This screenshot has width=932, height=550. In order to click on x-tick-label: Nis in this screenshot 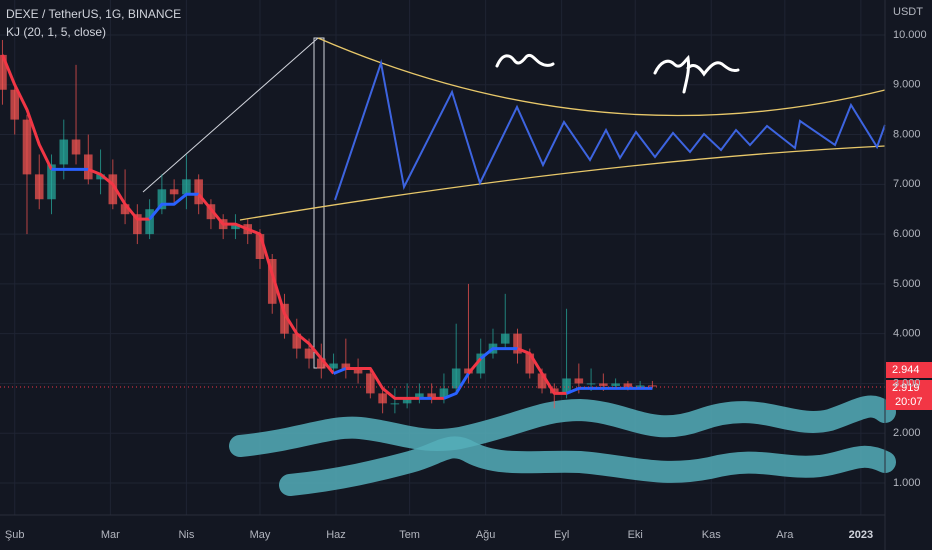, I will do `click(186, 535)`.